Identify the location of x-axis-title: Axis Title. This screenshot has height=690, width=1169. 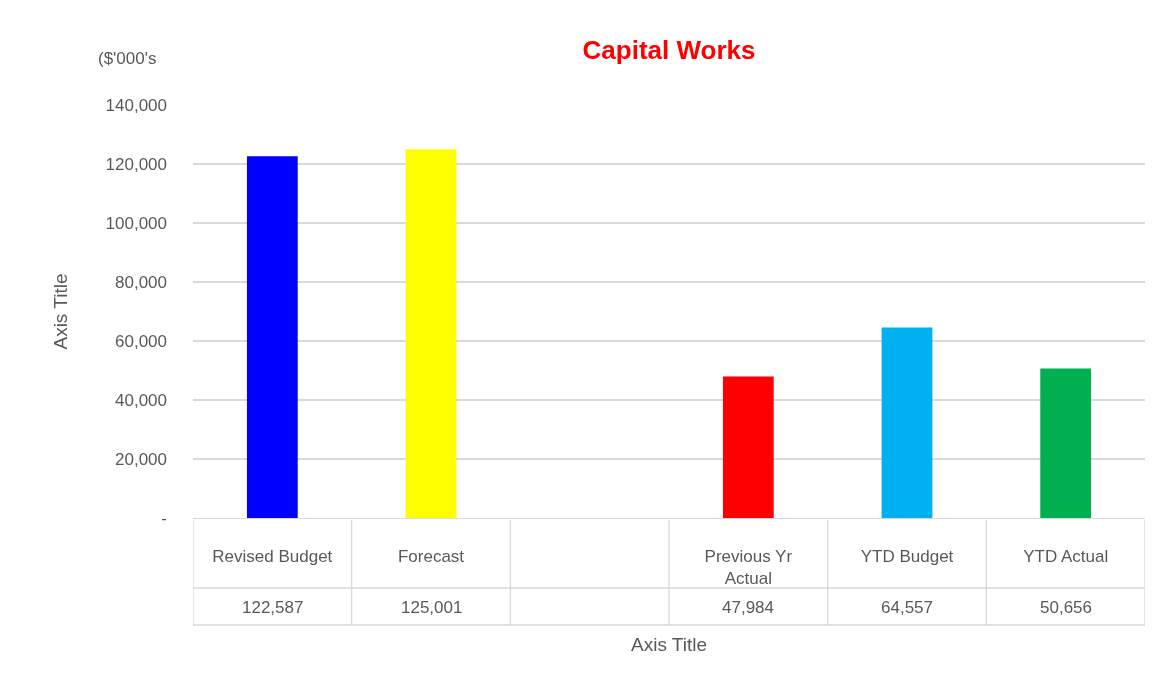
(669, 645).